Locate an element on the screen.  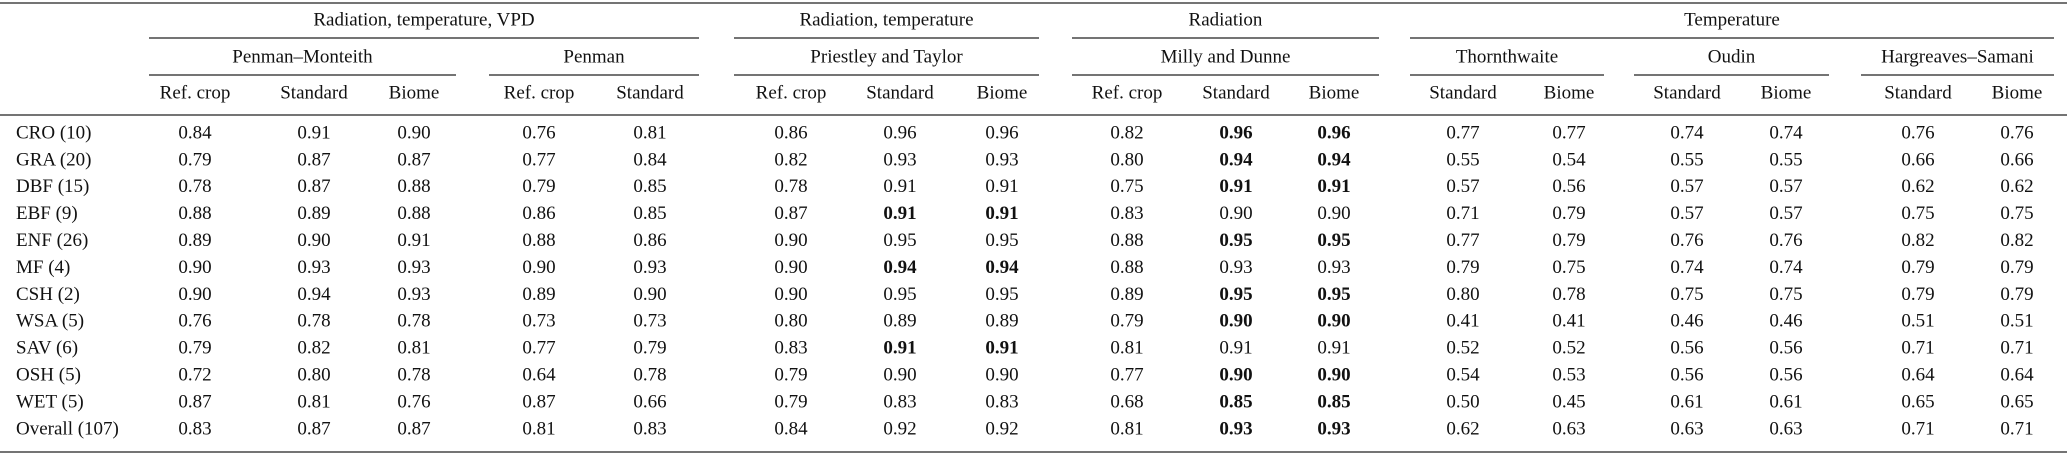
cell: 0.84 is located at coordinates (791, 428).